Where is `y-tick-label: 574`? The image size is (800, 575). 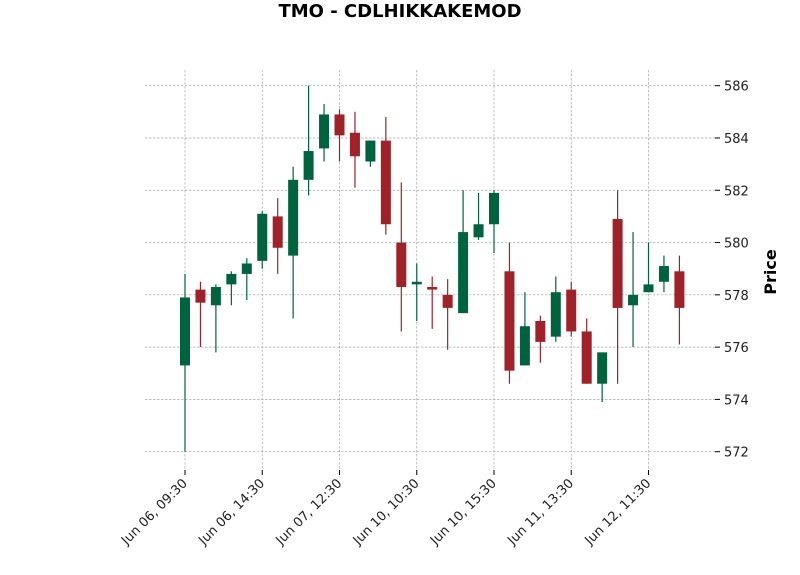
y-tick-label: 574 is located at coordinates (736, 400).